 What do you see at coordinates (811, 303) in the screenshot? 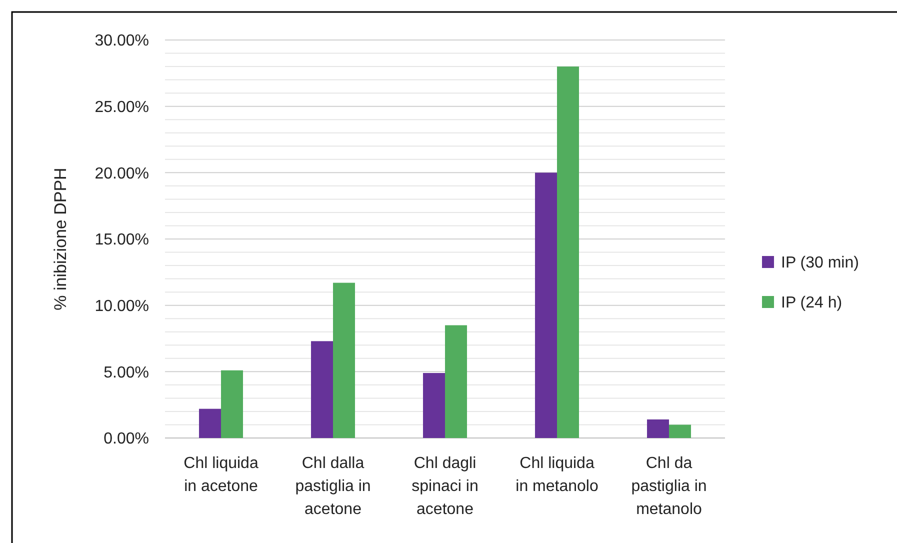
I see `legend-label: IP (24 h)` at bounding box center [811, 303].